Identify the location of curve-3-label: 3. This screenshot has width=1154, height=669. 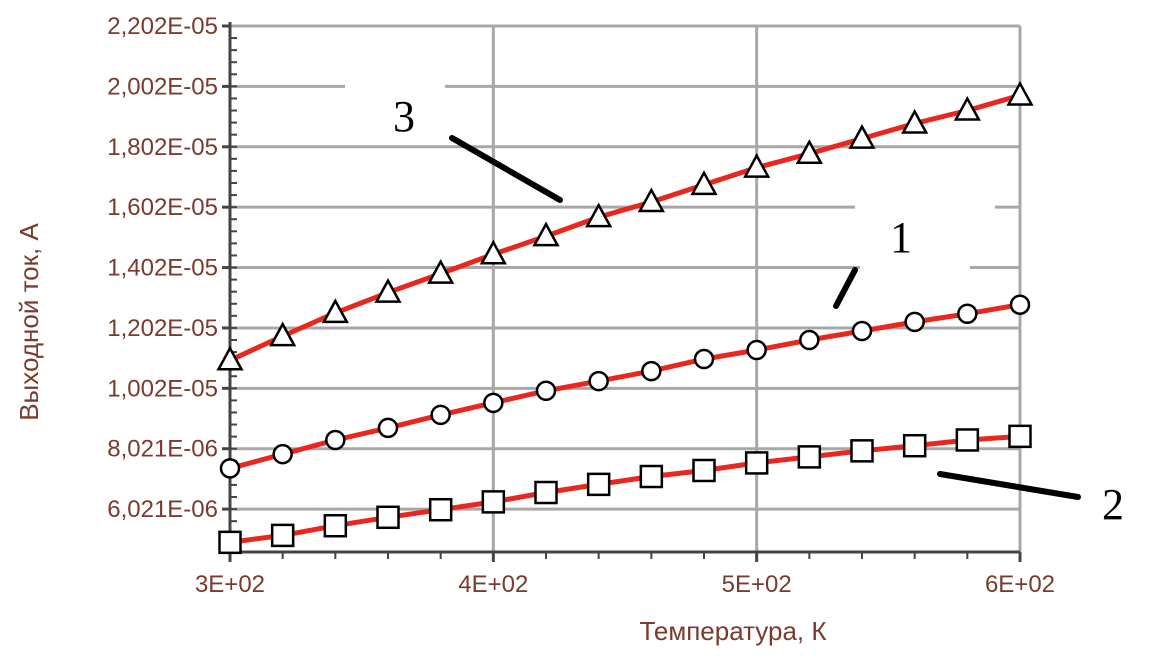
(404, 116).